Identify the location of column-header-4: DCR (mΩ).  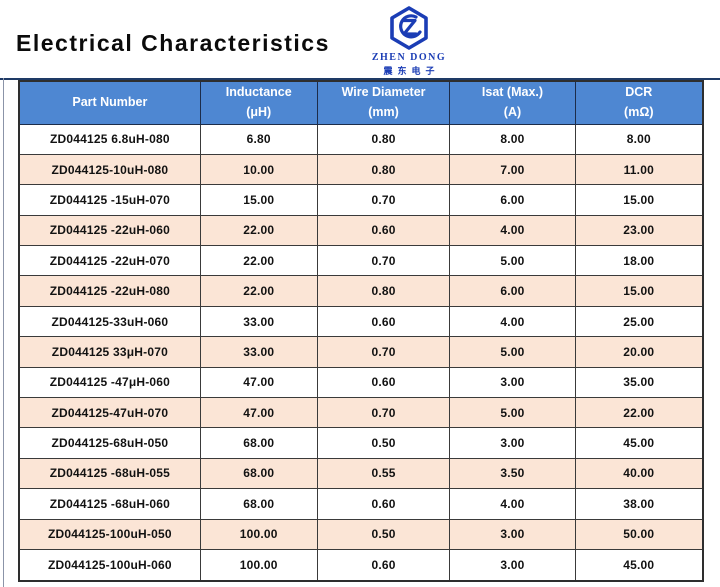
(639, 102).